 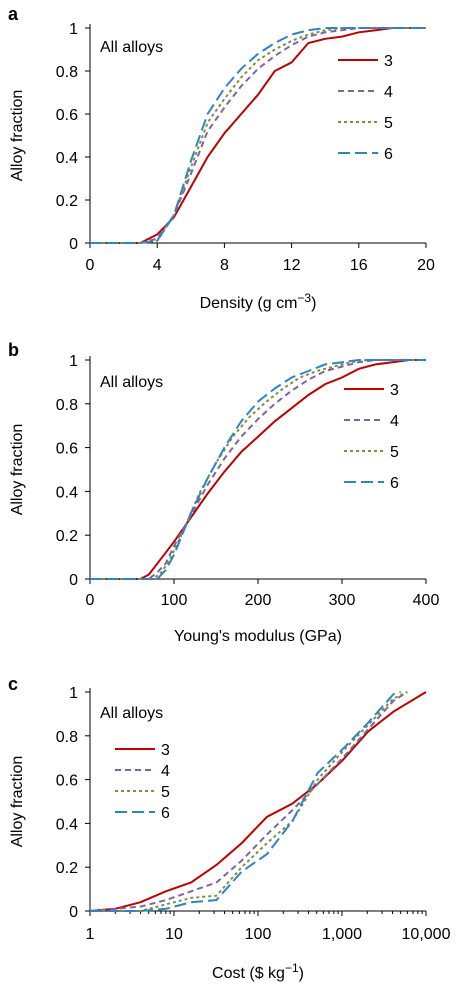 I want to click on panel-letter: c, so click(x=13, y=684).